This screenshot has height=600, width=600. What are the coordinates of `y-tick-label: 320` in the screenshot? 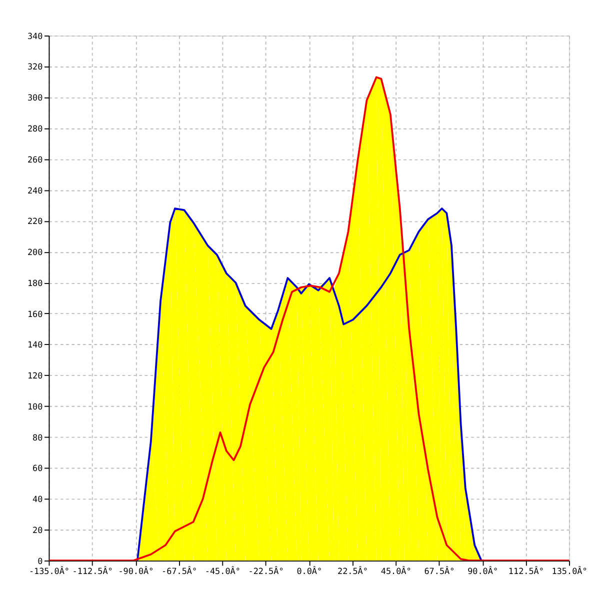 It's located at (35, 67).